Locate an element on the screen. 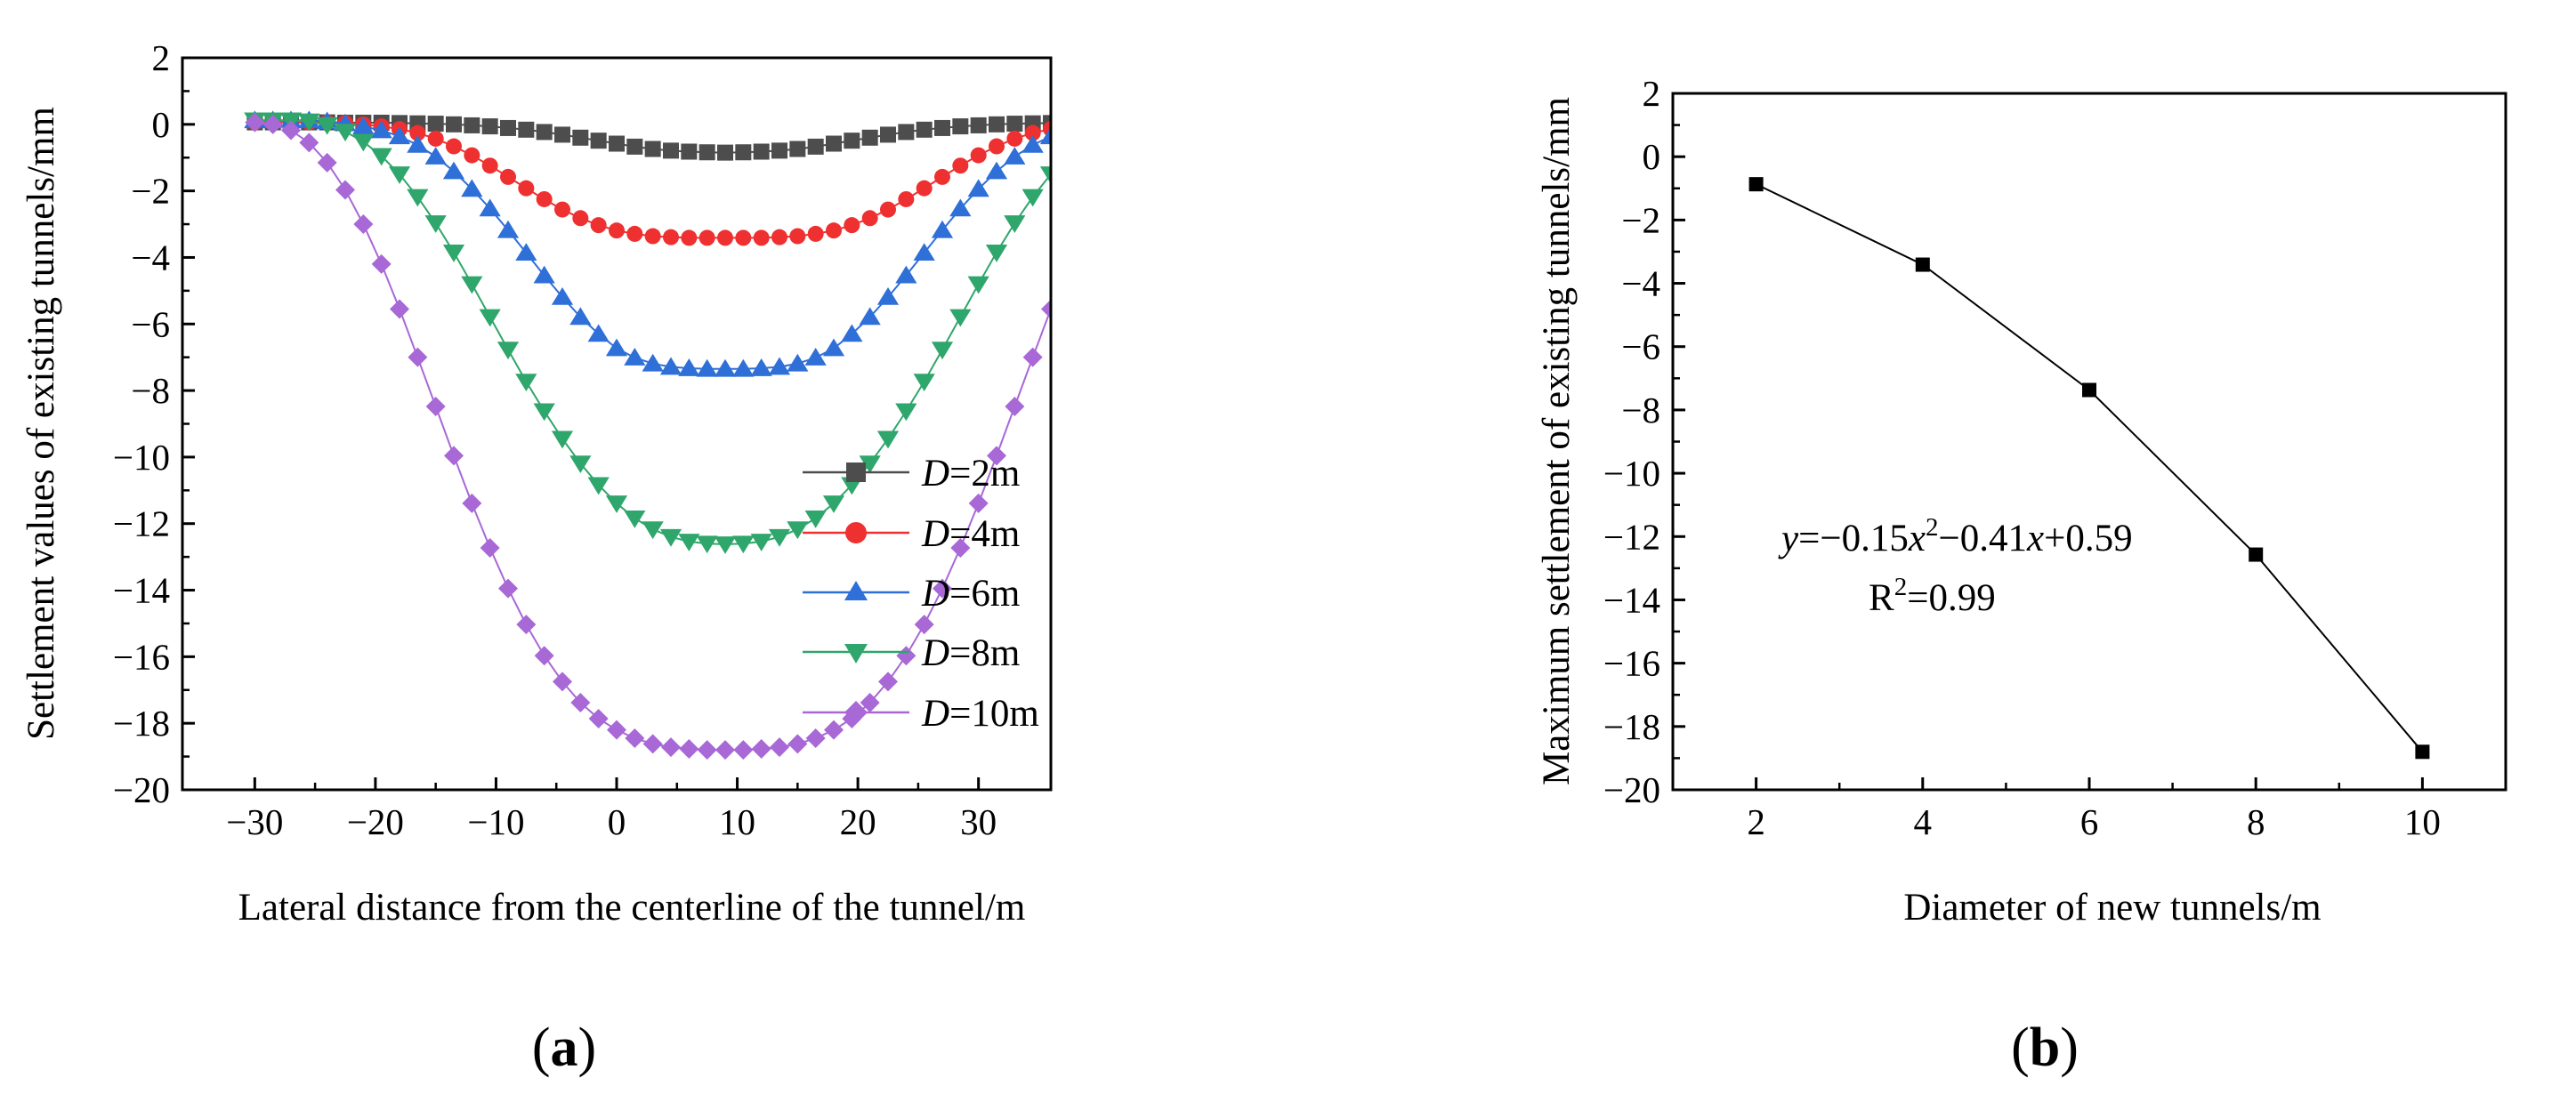 Image resolution: width=2576 pixels, height=1110 pixels. b-x-axis-label: Diameter of new tunnels/m is located at coordinates (2112, 908).